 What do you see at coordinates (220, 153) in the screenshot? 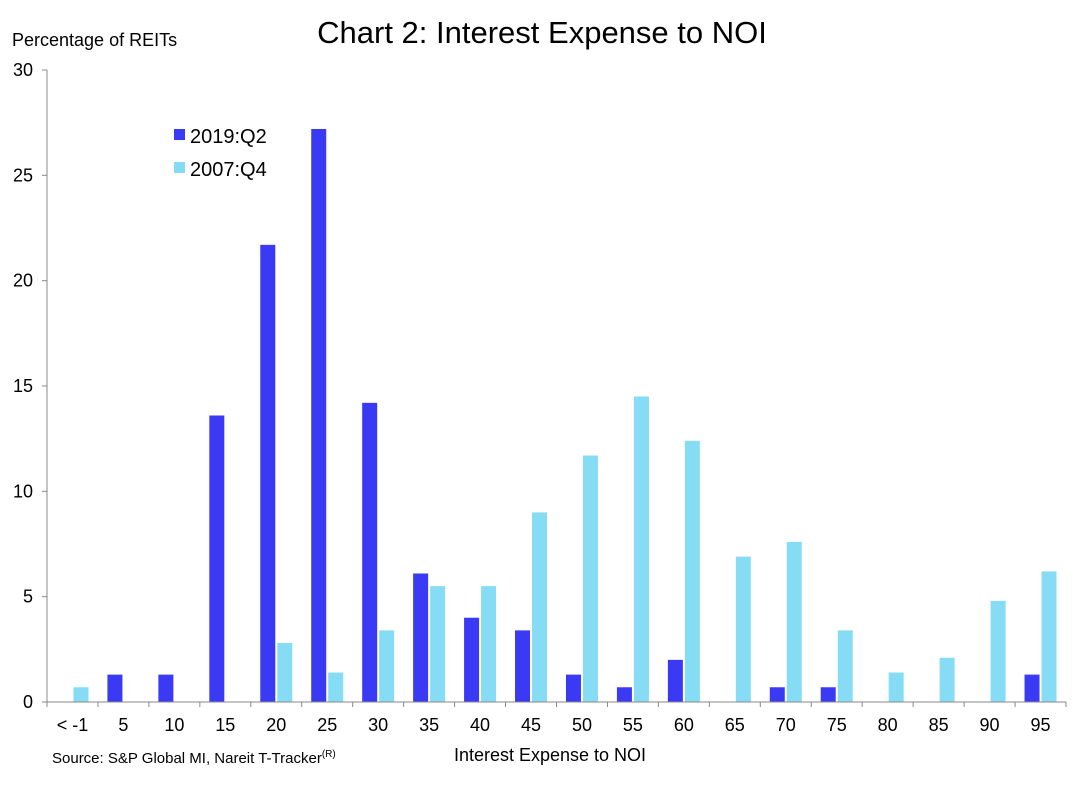
I see `legend: 2019:Q2 2007:Q4` at bounding box center [220, 153].